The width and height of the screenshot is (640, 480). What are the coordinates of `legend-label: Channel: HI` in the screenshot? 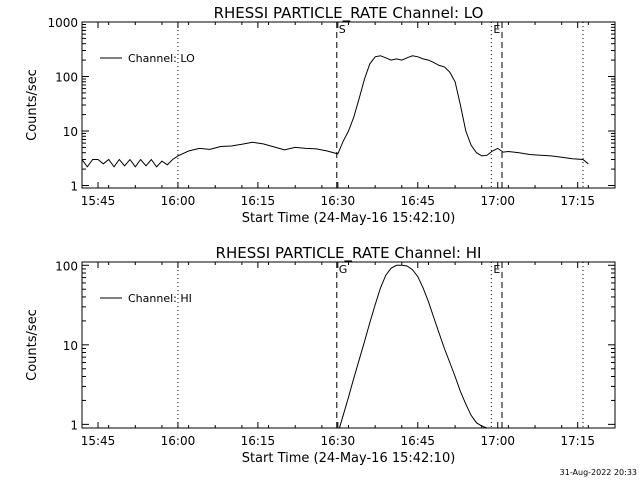 It's located at (160, 298).